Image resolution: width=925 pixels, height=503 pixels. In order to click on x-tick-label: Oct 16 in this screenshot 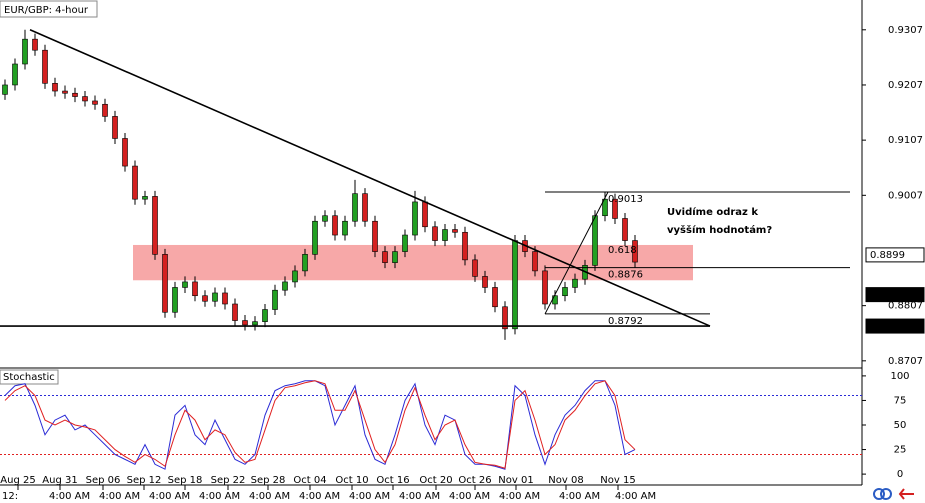, I will do `click(392, 480)`.